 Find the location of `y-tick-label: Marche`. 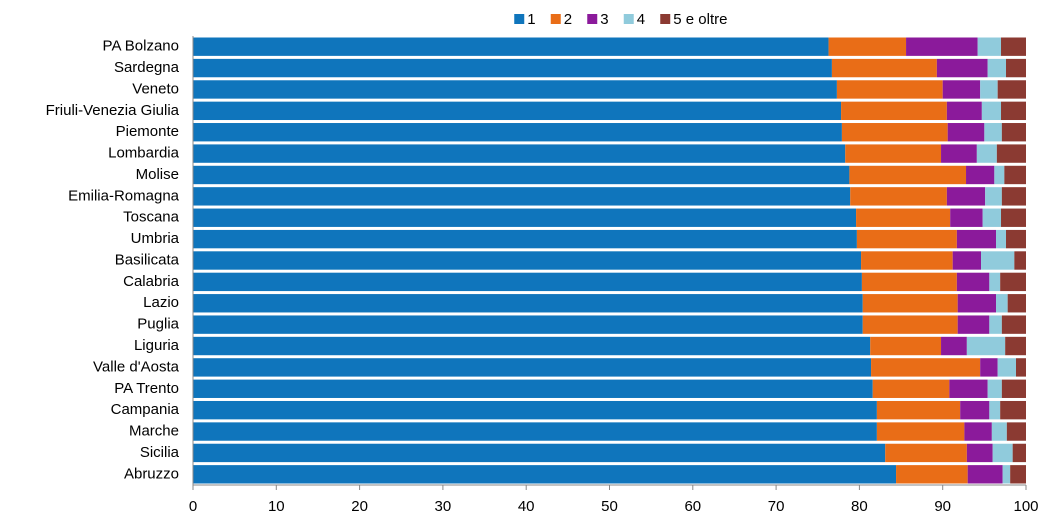

y-tick-label: Marche is located at coordinates (154, 431).